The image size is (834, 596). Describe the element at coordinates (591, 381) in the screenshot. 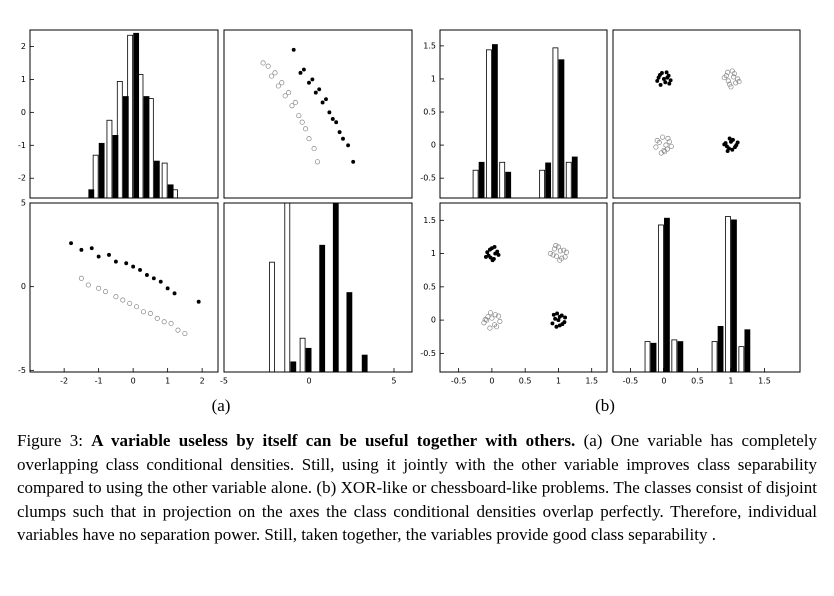

I see `x-tick-label: 1.5` at that location.